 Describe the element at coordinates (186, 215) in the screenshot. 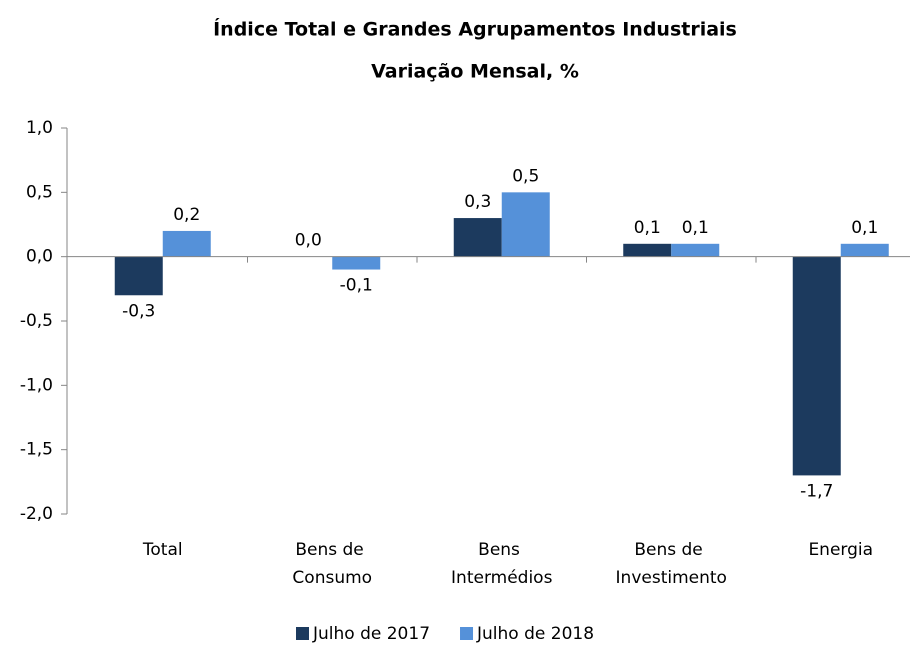

I see `data-label: 0,2` at that location.